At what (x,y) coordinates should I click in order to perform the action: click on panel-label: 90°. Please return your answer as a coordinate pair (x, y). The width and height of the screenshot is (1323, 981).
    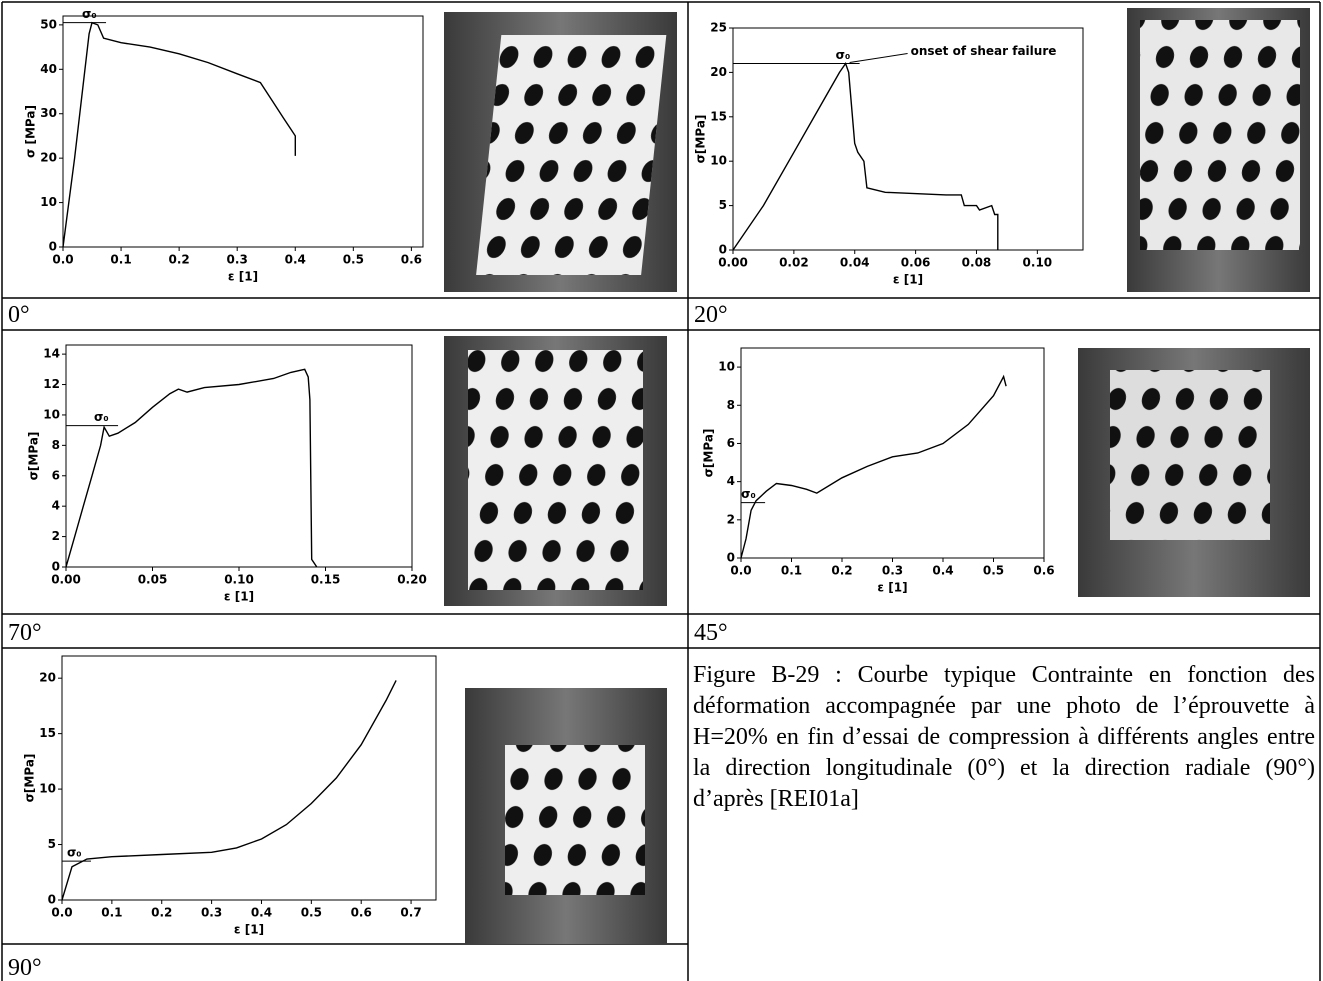
    Looking at the image, I should click on (25, 968).